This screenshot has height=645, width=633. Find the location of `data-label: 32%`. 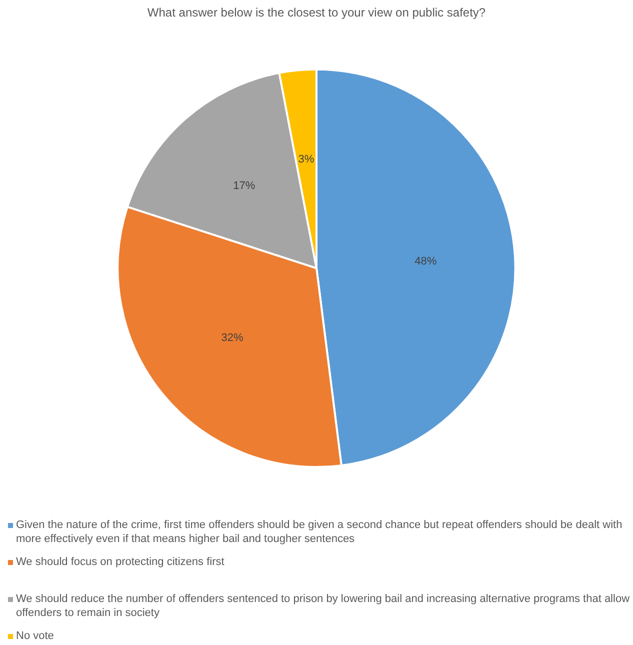

data-label: 32% is located at coordinates (232, 338).